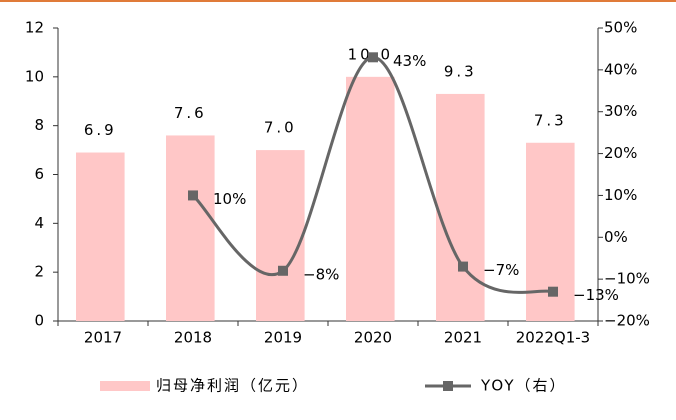 The image size is (676, 420). Describe the element at coordinates (596, 295) in the screenshot. I see `line-label: −13%` at that location.